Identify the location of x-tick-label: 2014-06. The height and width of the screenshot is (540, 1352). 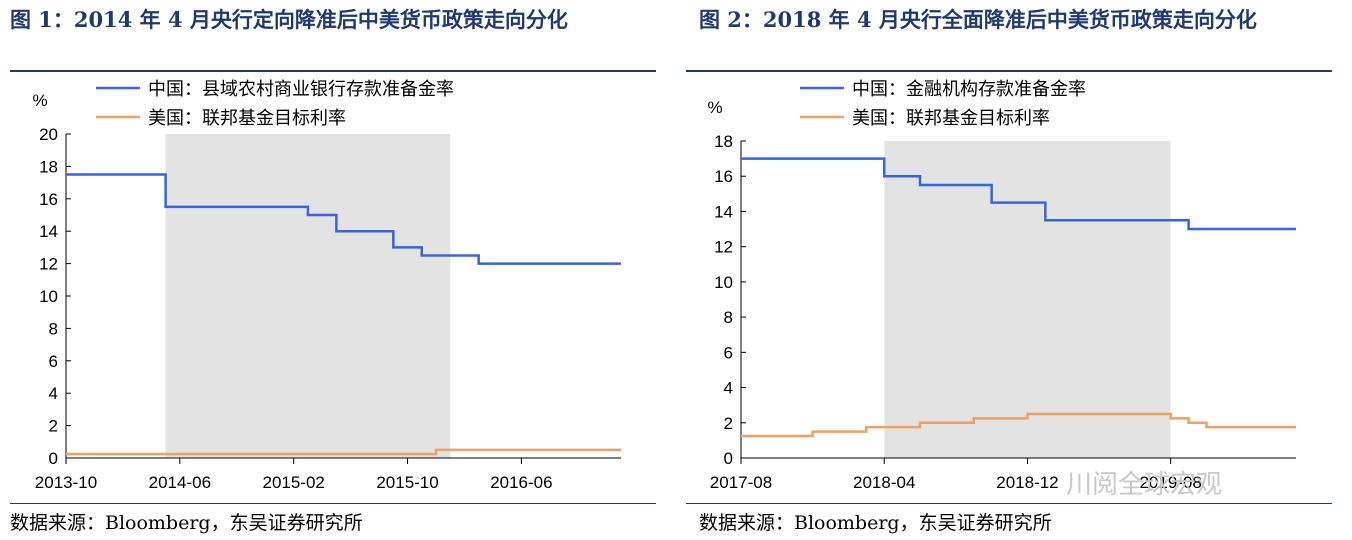
(180, 482).